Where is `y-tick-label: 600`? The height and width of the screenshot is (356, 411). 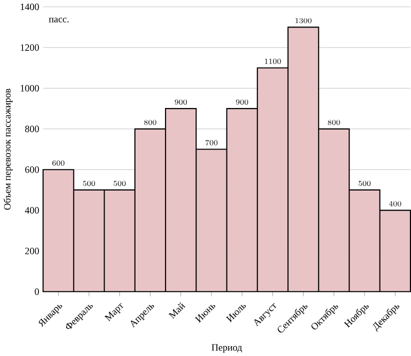 y-tick-label: 600 is located at coordinates (32, 169).